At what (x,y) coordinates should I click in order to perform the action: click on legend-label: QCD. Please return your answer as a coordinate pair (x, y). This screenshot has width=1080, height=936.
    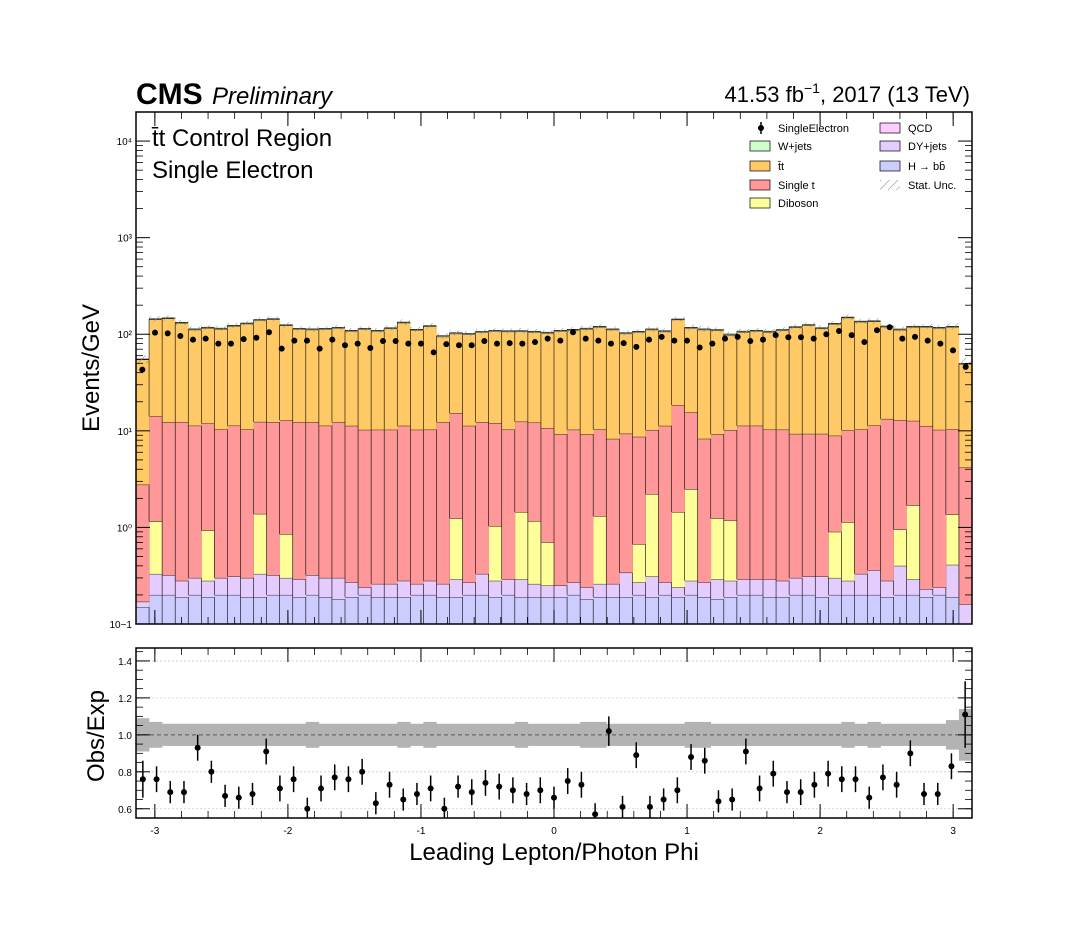
    Looking at the image, I should click on (920, 129).